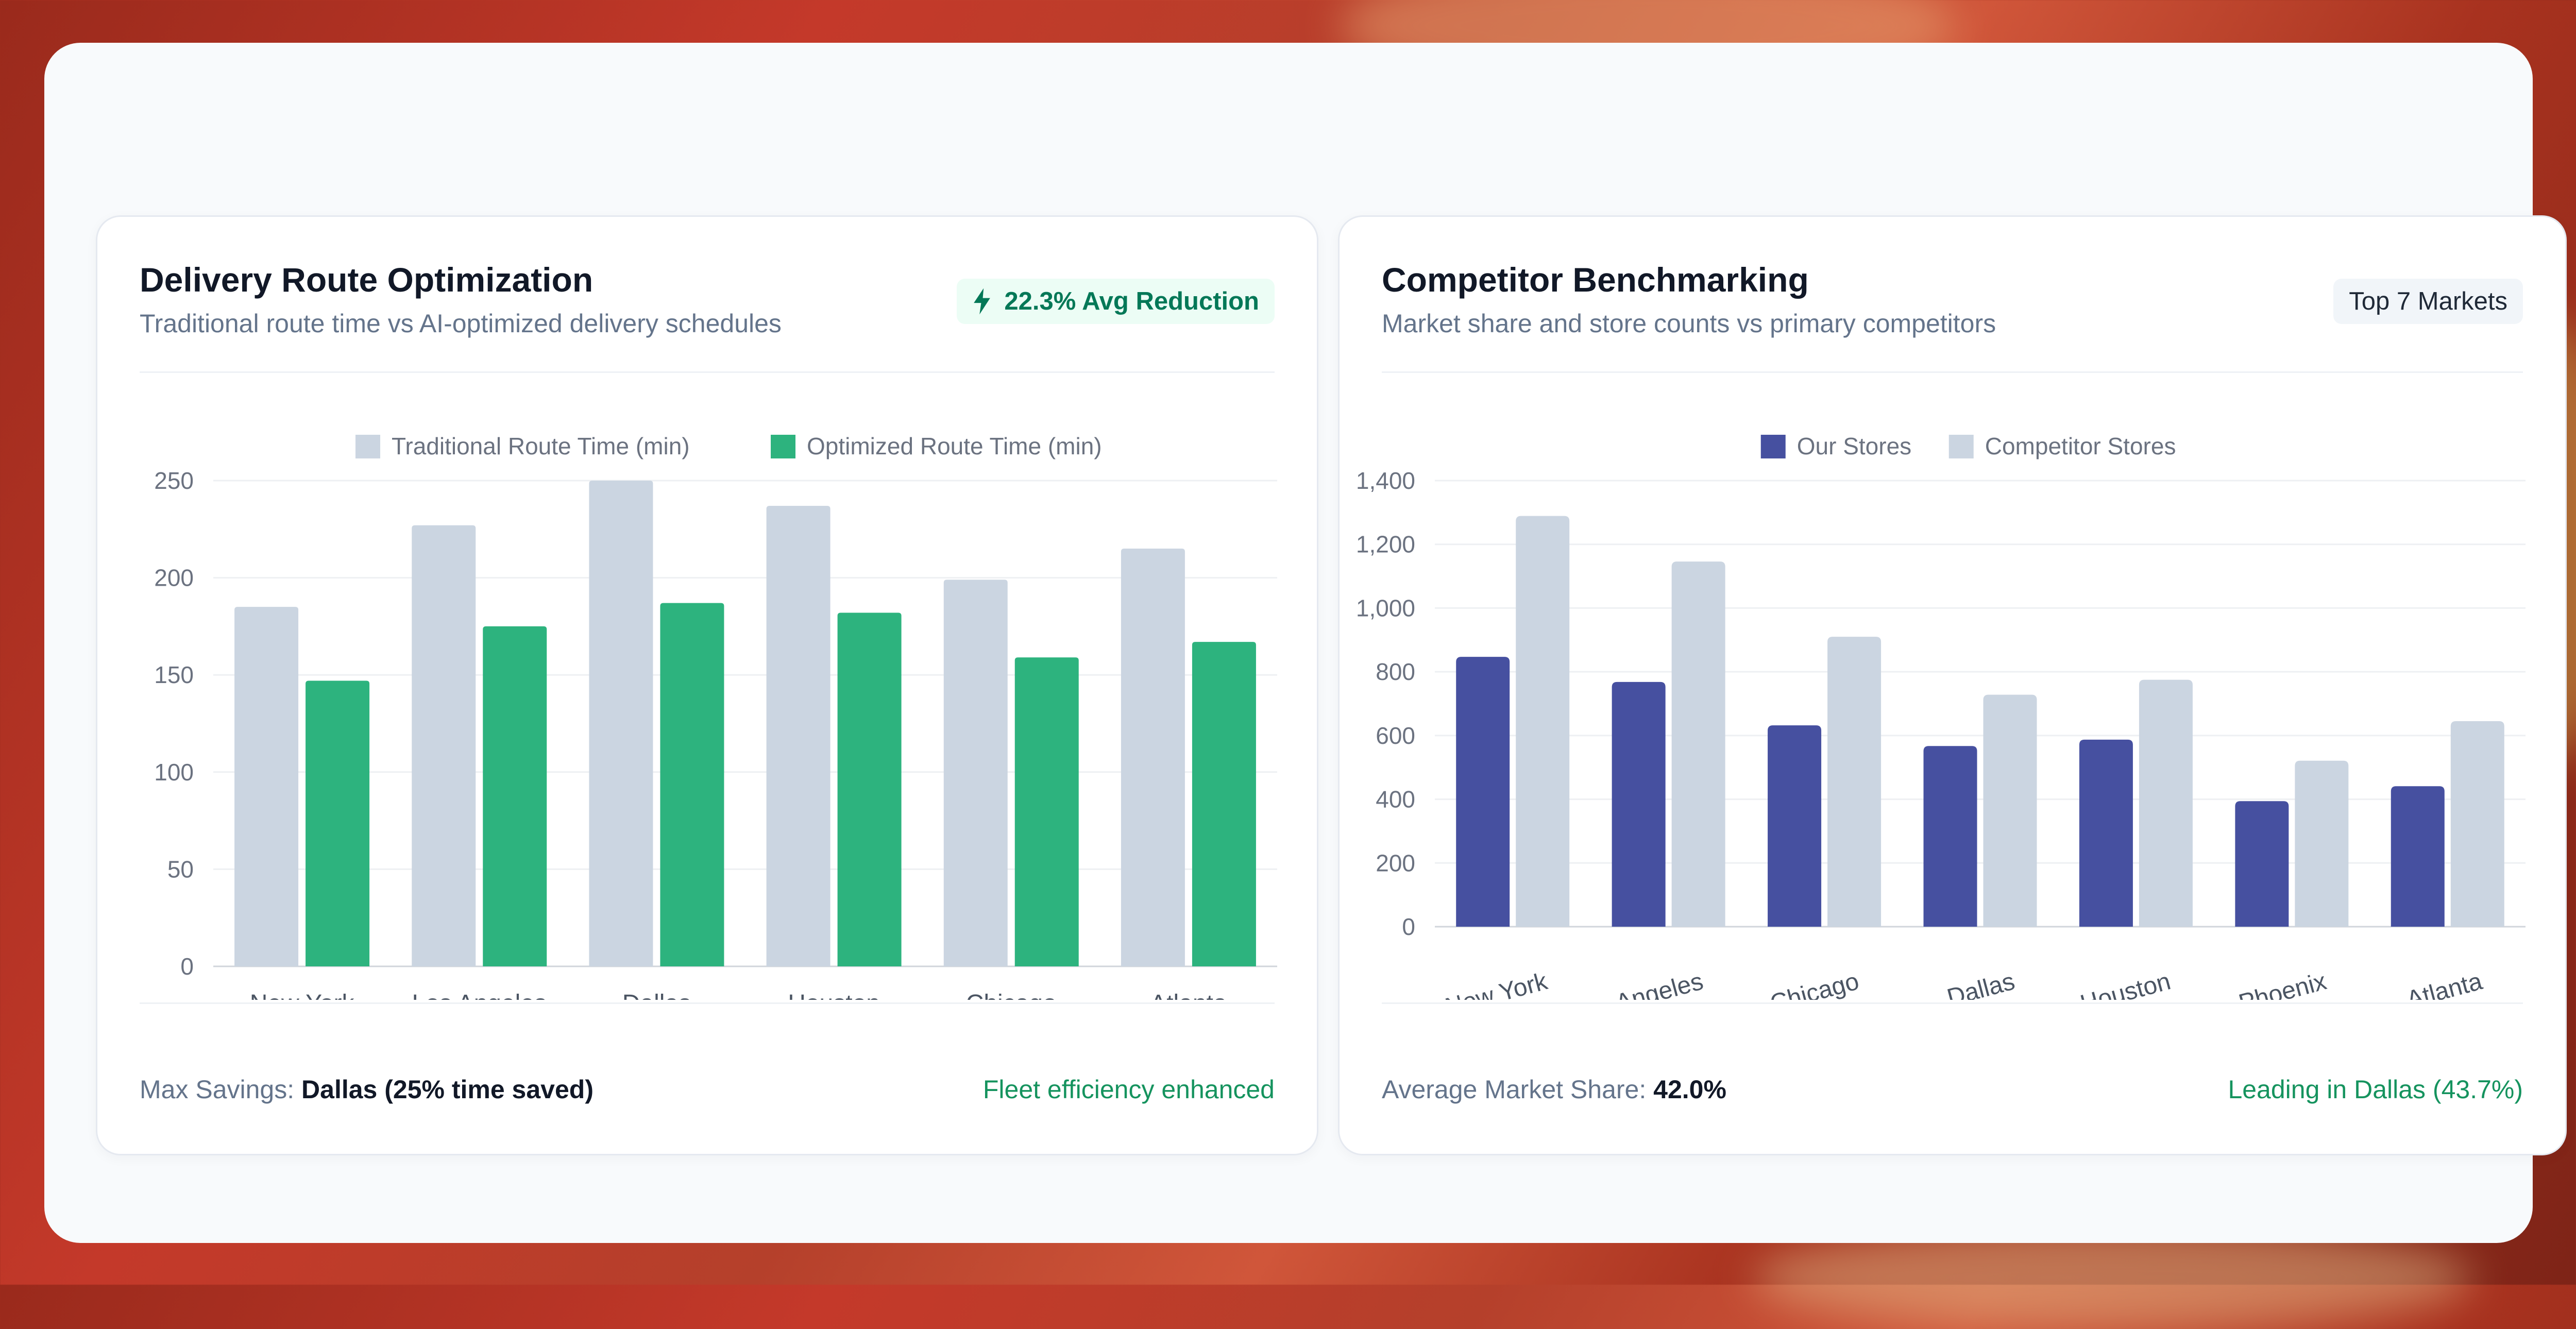  What do you see at coordinates (1514, 1089) in the screenshot?
I see `footer-label: Average Market Share:` at bounding box center [1514, 1089].